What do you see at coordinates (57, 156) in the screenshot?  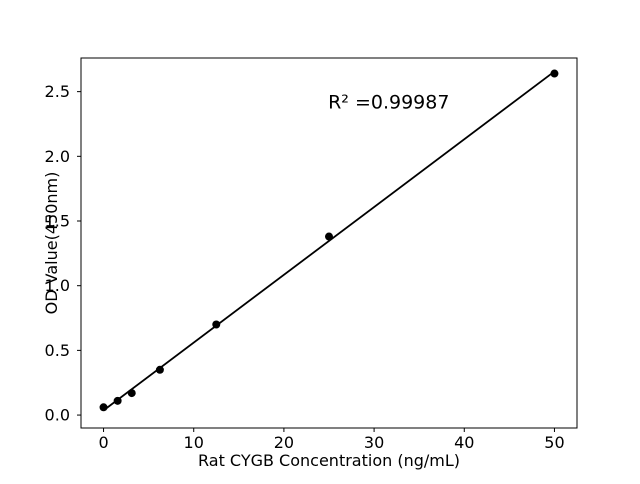 I see `y-tick-label: 2.0` at bounding box center [57, 156].